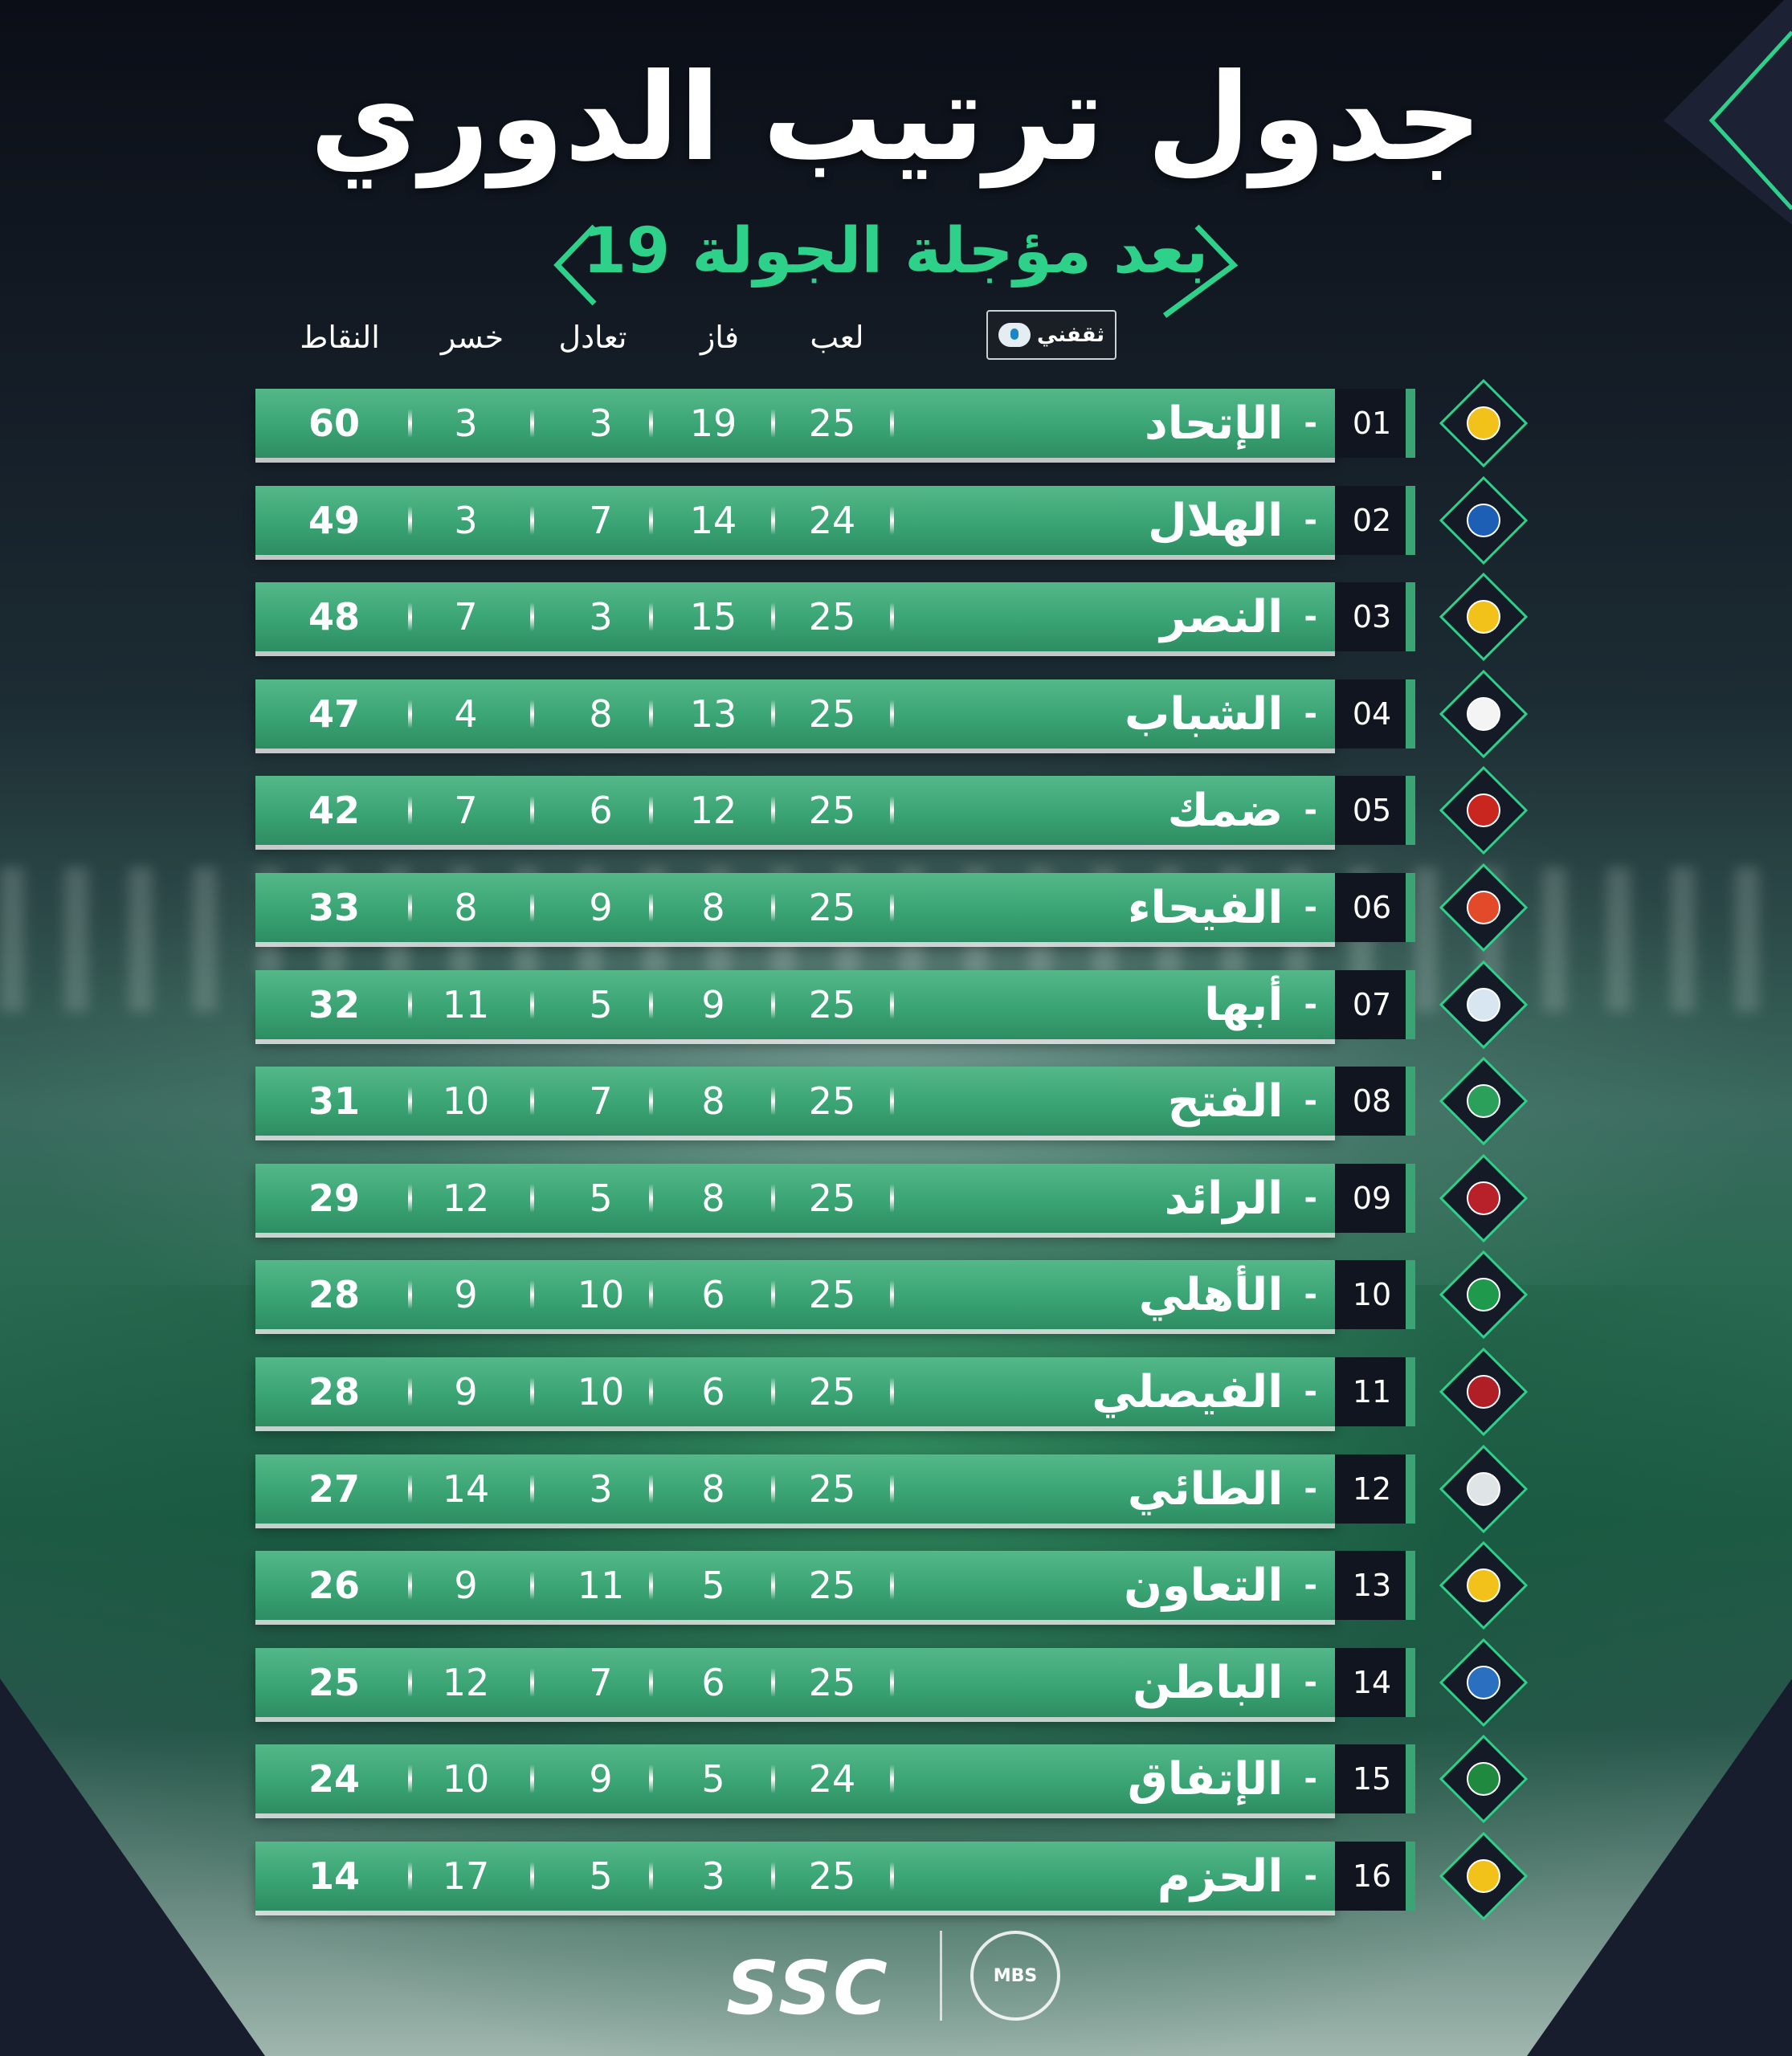  Describe the element at coordinates (1244, 1004) in the screenshot. I see `team-name: أبها` at that location.